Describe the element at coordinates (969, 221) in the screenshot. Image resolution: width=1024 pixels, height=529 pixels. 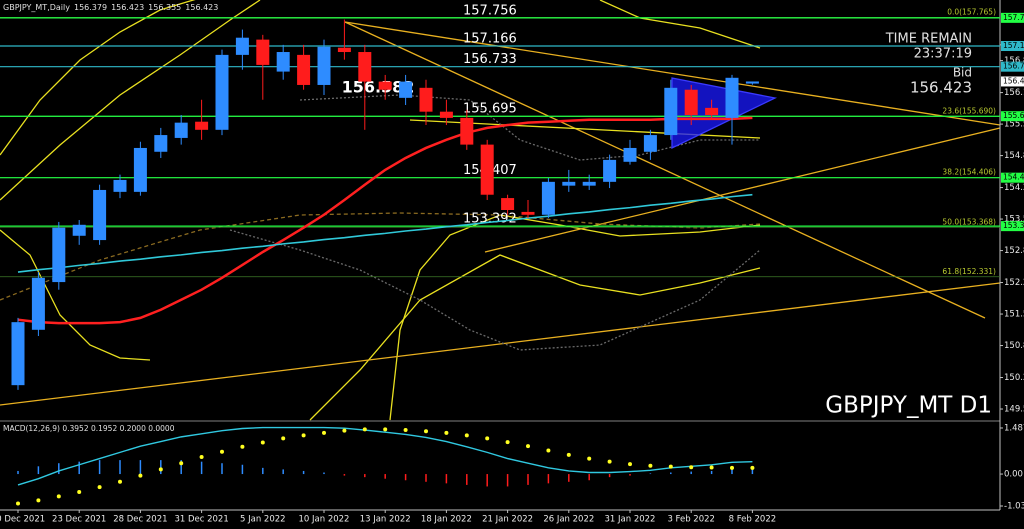
I see `fibo-label: 50.0(153.368)` at that location.